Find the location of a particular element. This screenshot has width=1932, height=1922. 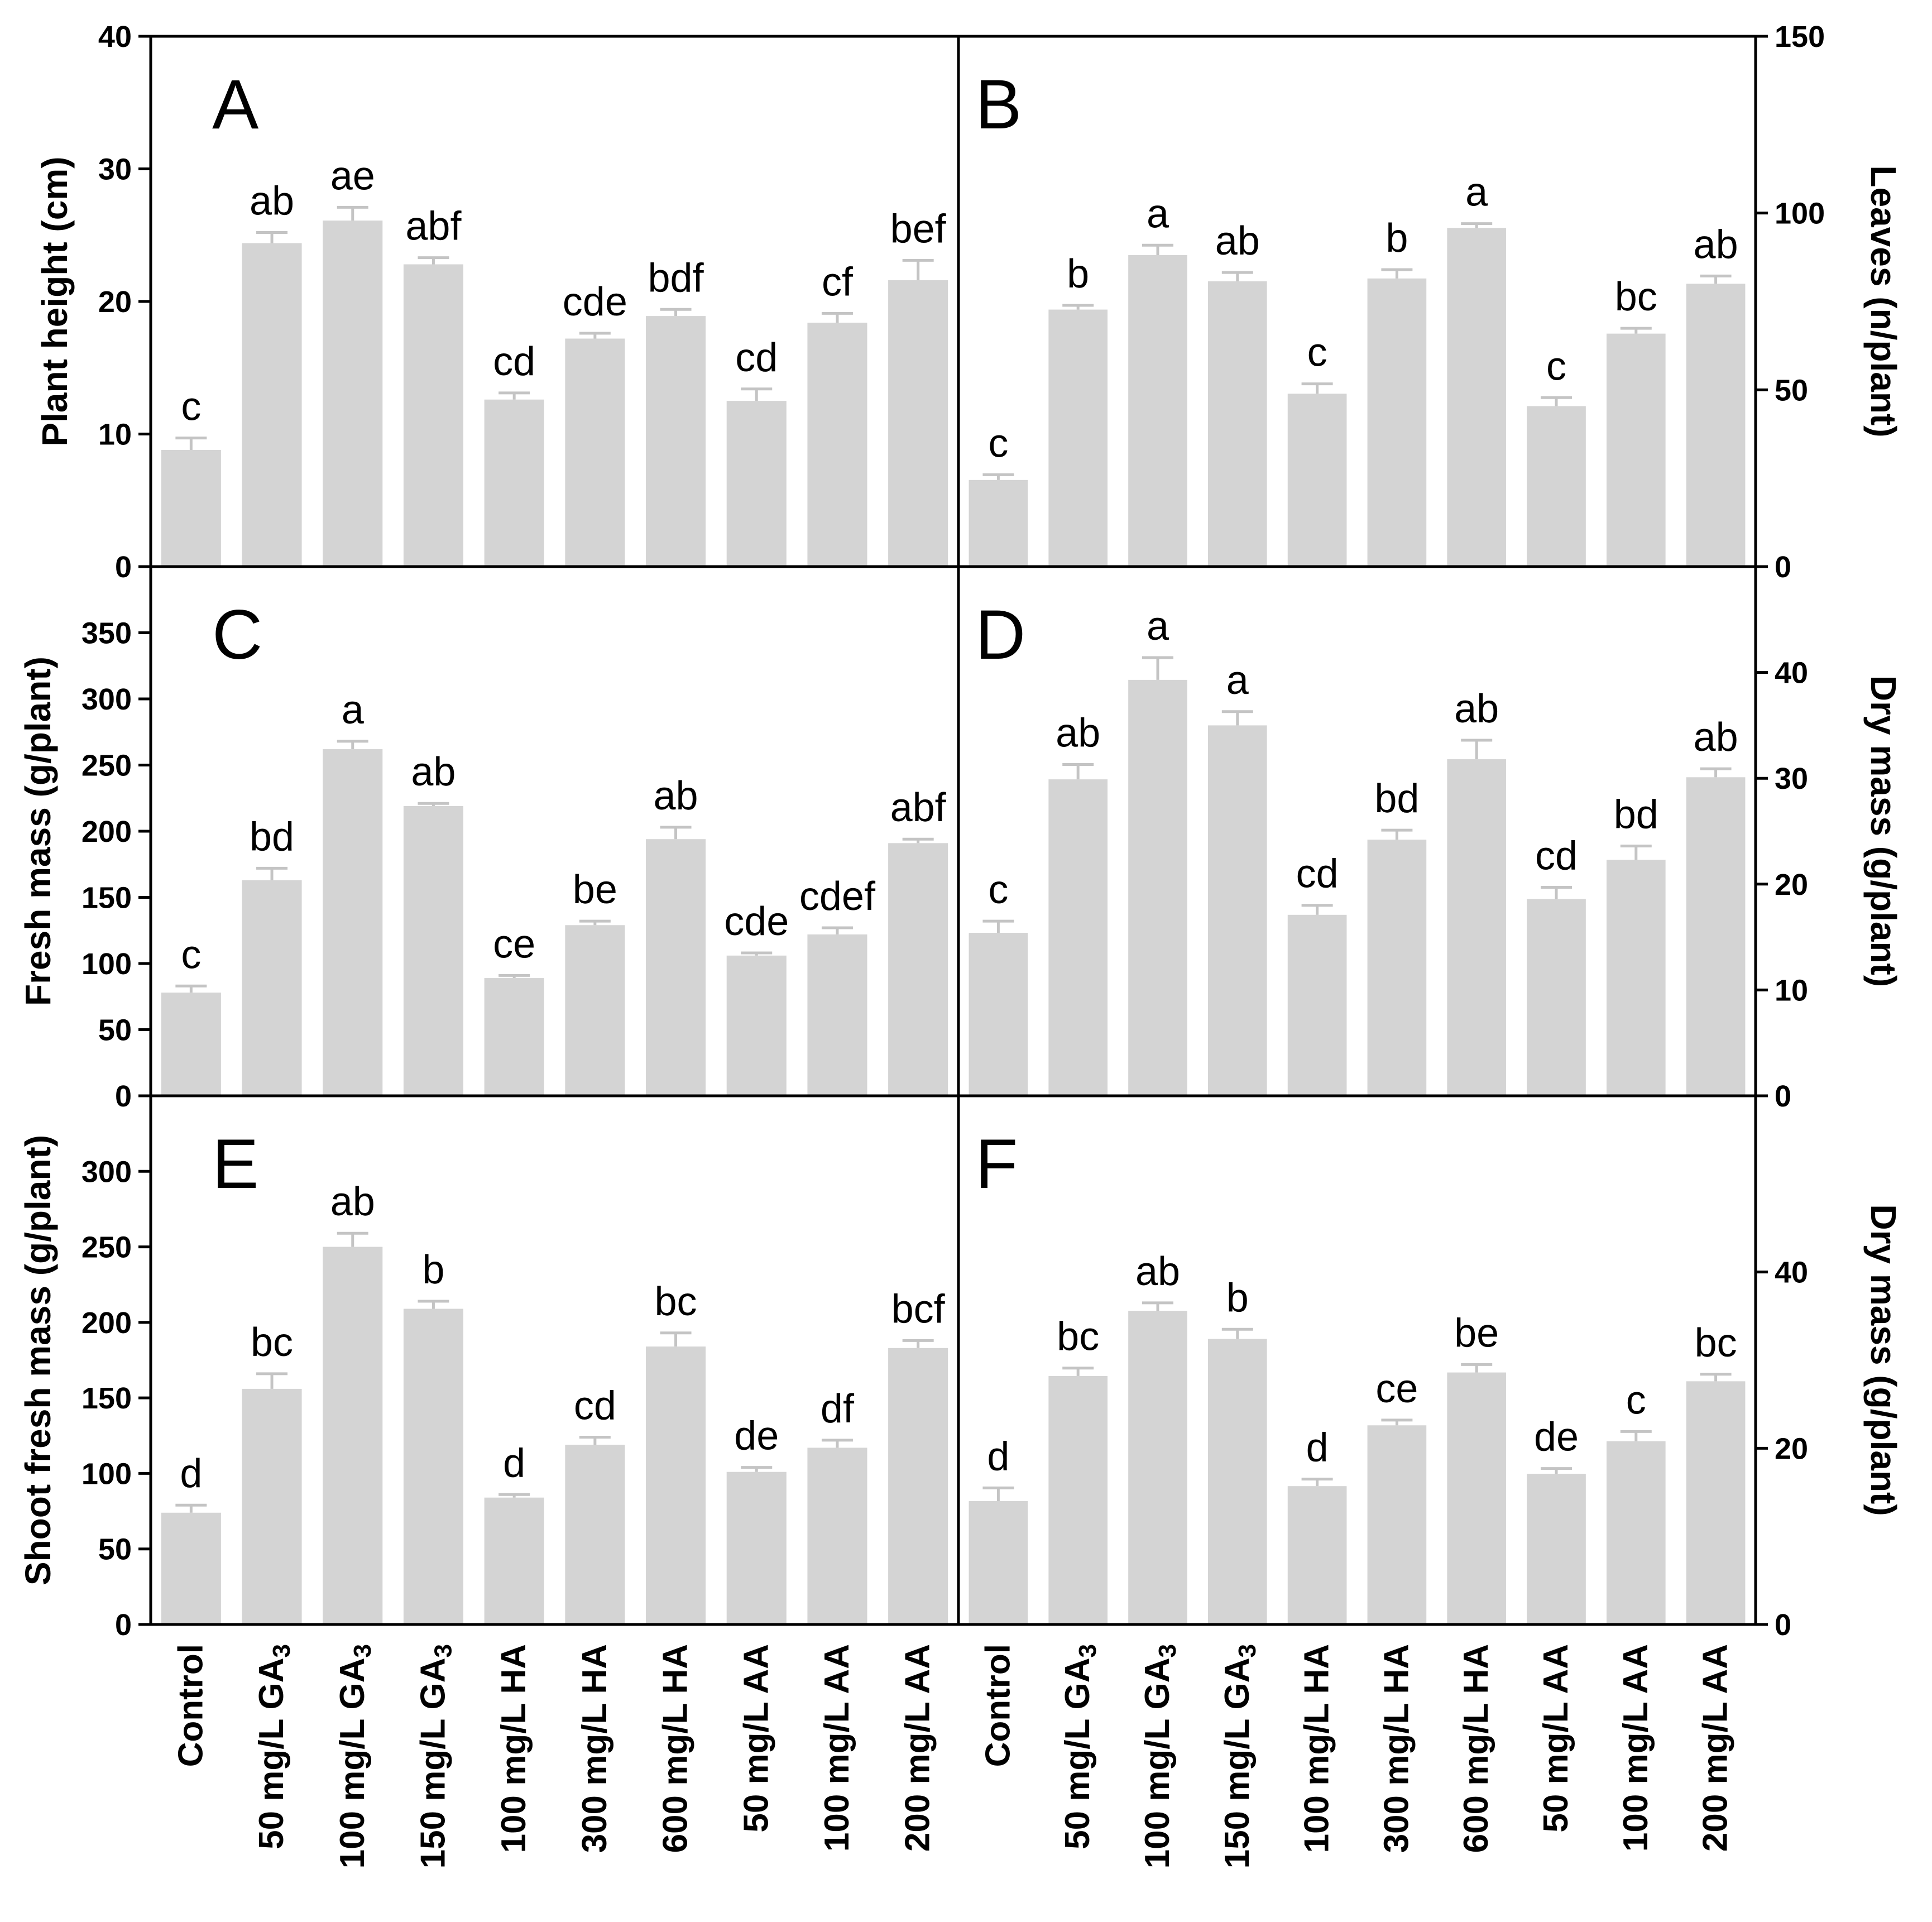

significance-label: bef is located at coordinates (918, 229).